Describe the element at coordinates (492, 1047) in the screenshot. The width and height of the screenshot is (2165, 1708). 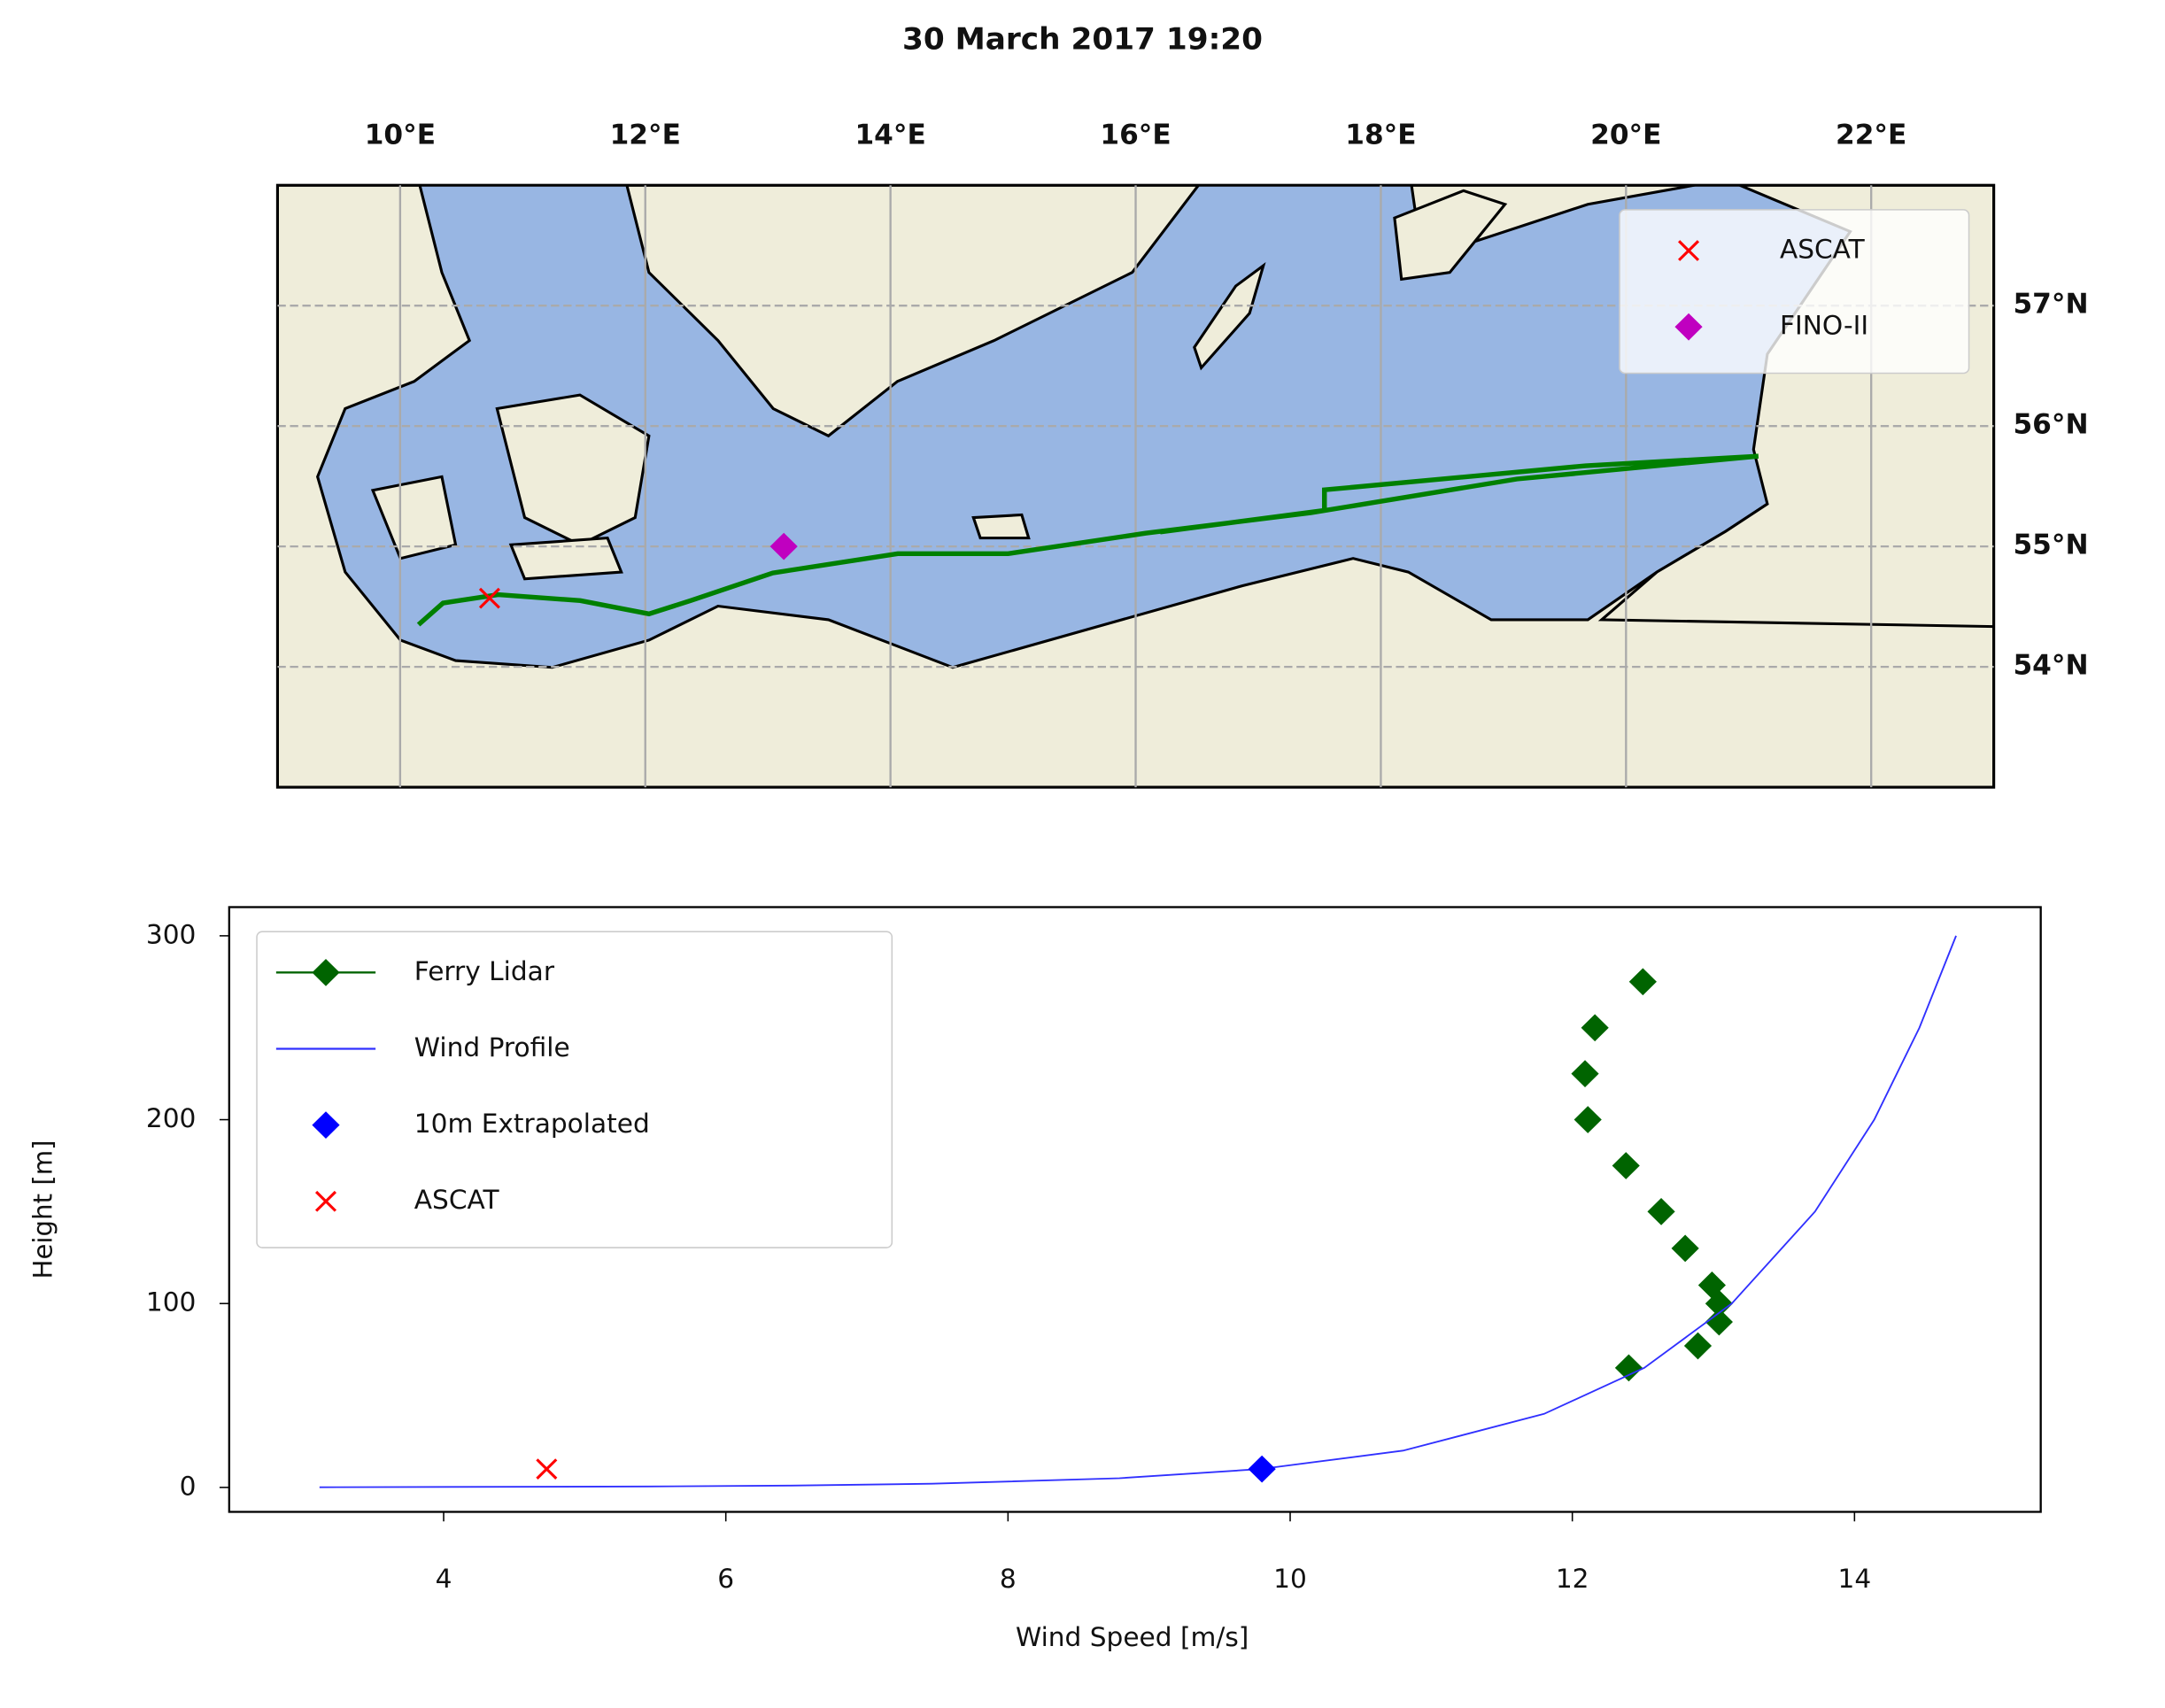
I see `legend-label: Wind Profile` at that location.